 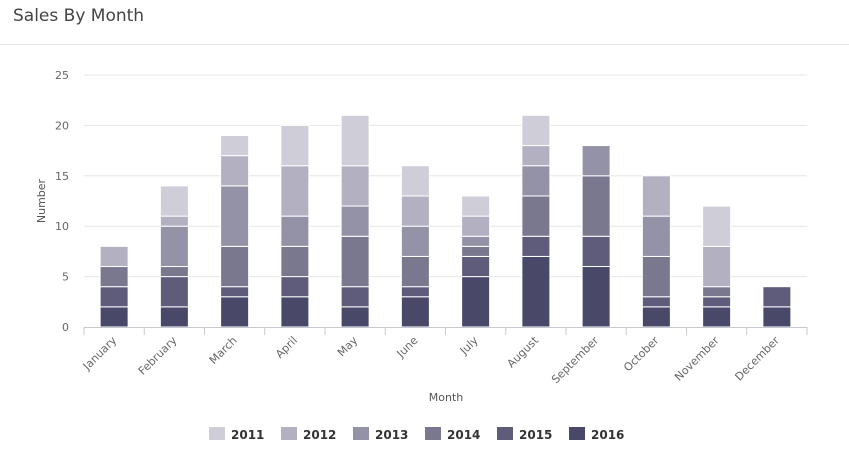 I want to click on legend-label: 2011, so click(x=247, y=435).